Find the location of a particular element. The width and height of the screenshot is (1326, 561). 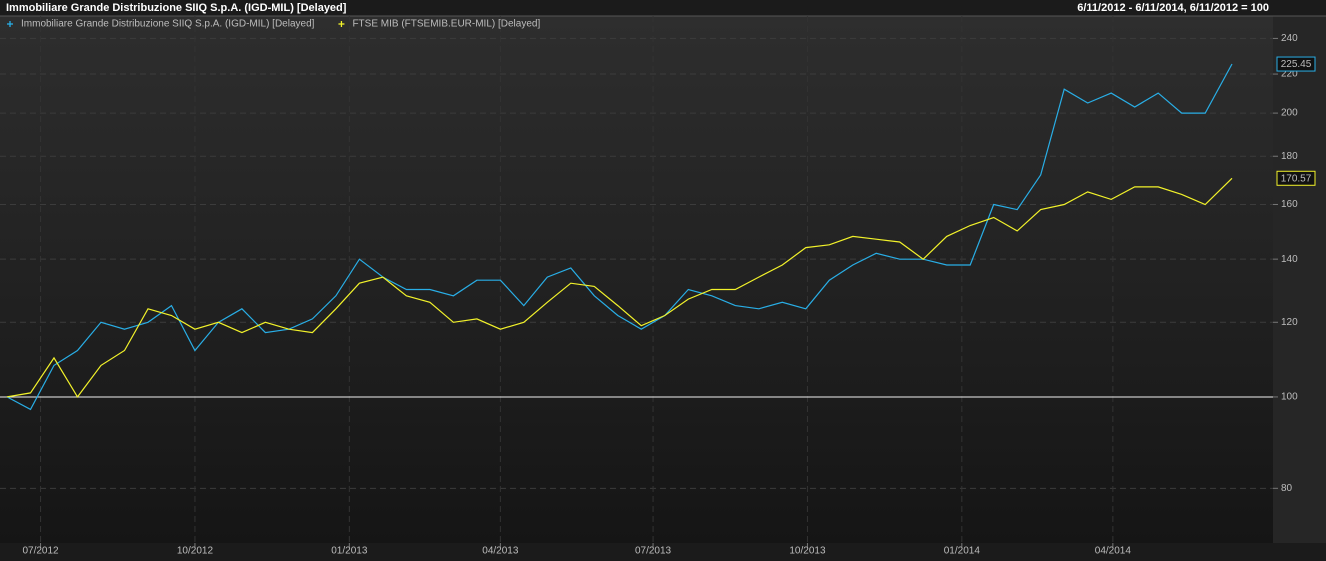

y-tick-label: 100 is located at coordinates (1289, 397).